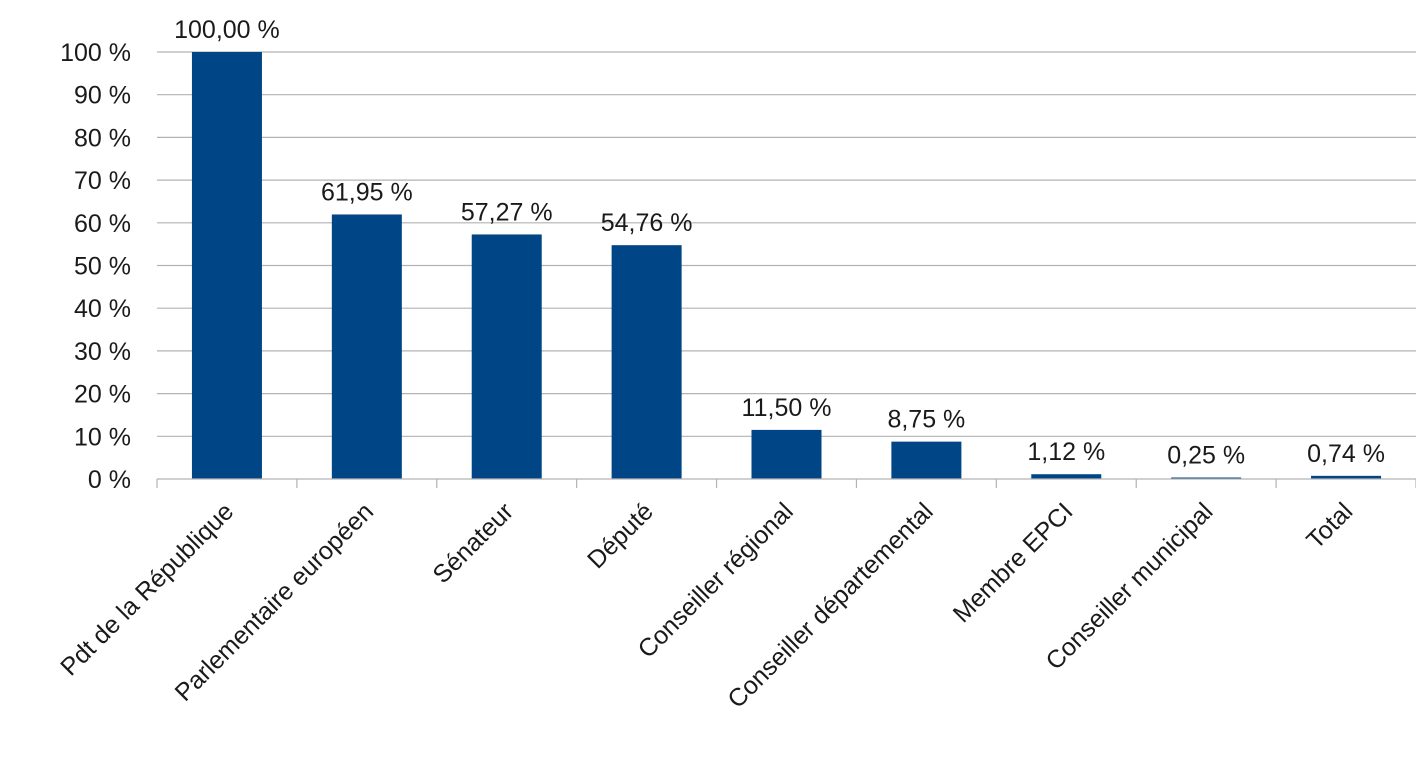 The width and height of the screenshot is (1416, 761). I want to click on data-label: 11,50 %, so click(787, 408).